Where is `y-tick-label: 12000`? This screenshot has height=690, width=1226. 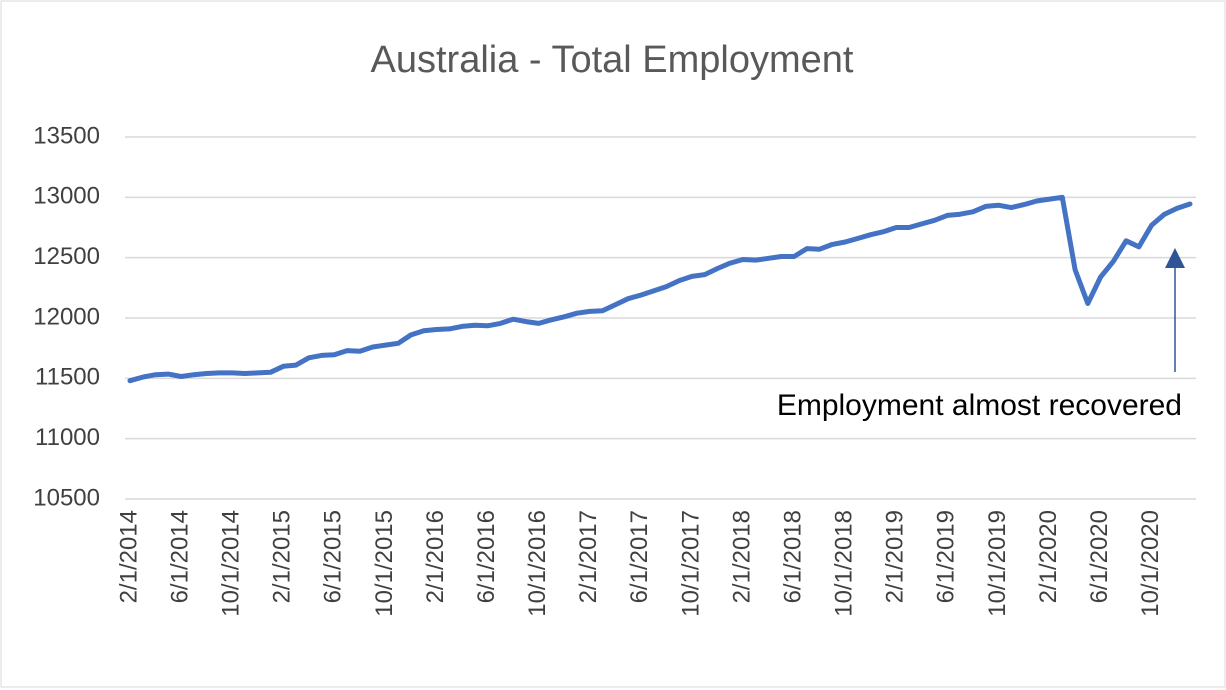 y-tick-label: 12000 is located at coordinates (66, 316).